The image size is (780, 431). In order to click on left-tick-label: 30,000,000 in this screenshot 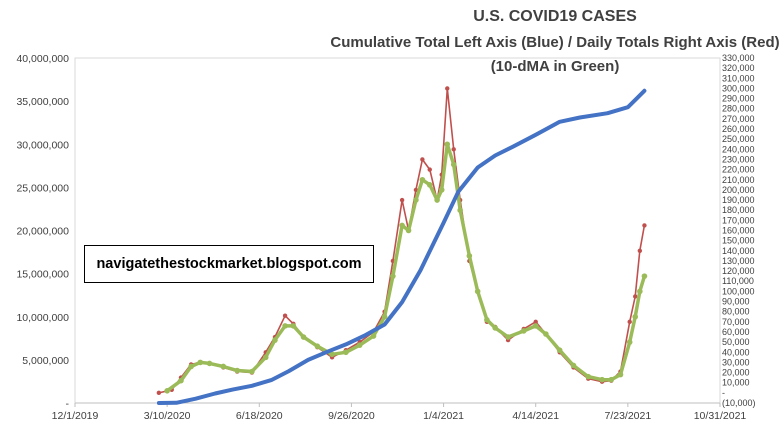, I will do `click(42, 145)`.